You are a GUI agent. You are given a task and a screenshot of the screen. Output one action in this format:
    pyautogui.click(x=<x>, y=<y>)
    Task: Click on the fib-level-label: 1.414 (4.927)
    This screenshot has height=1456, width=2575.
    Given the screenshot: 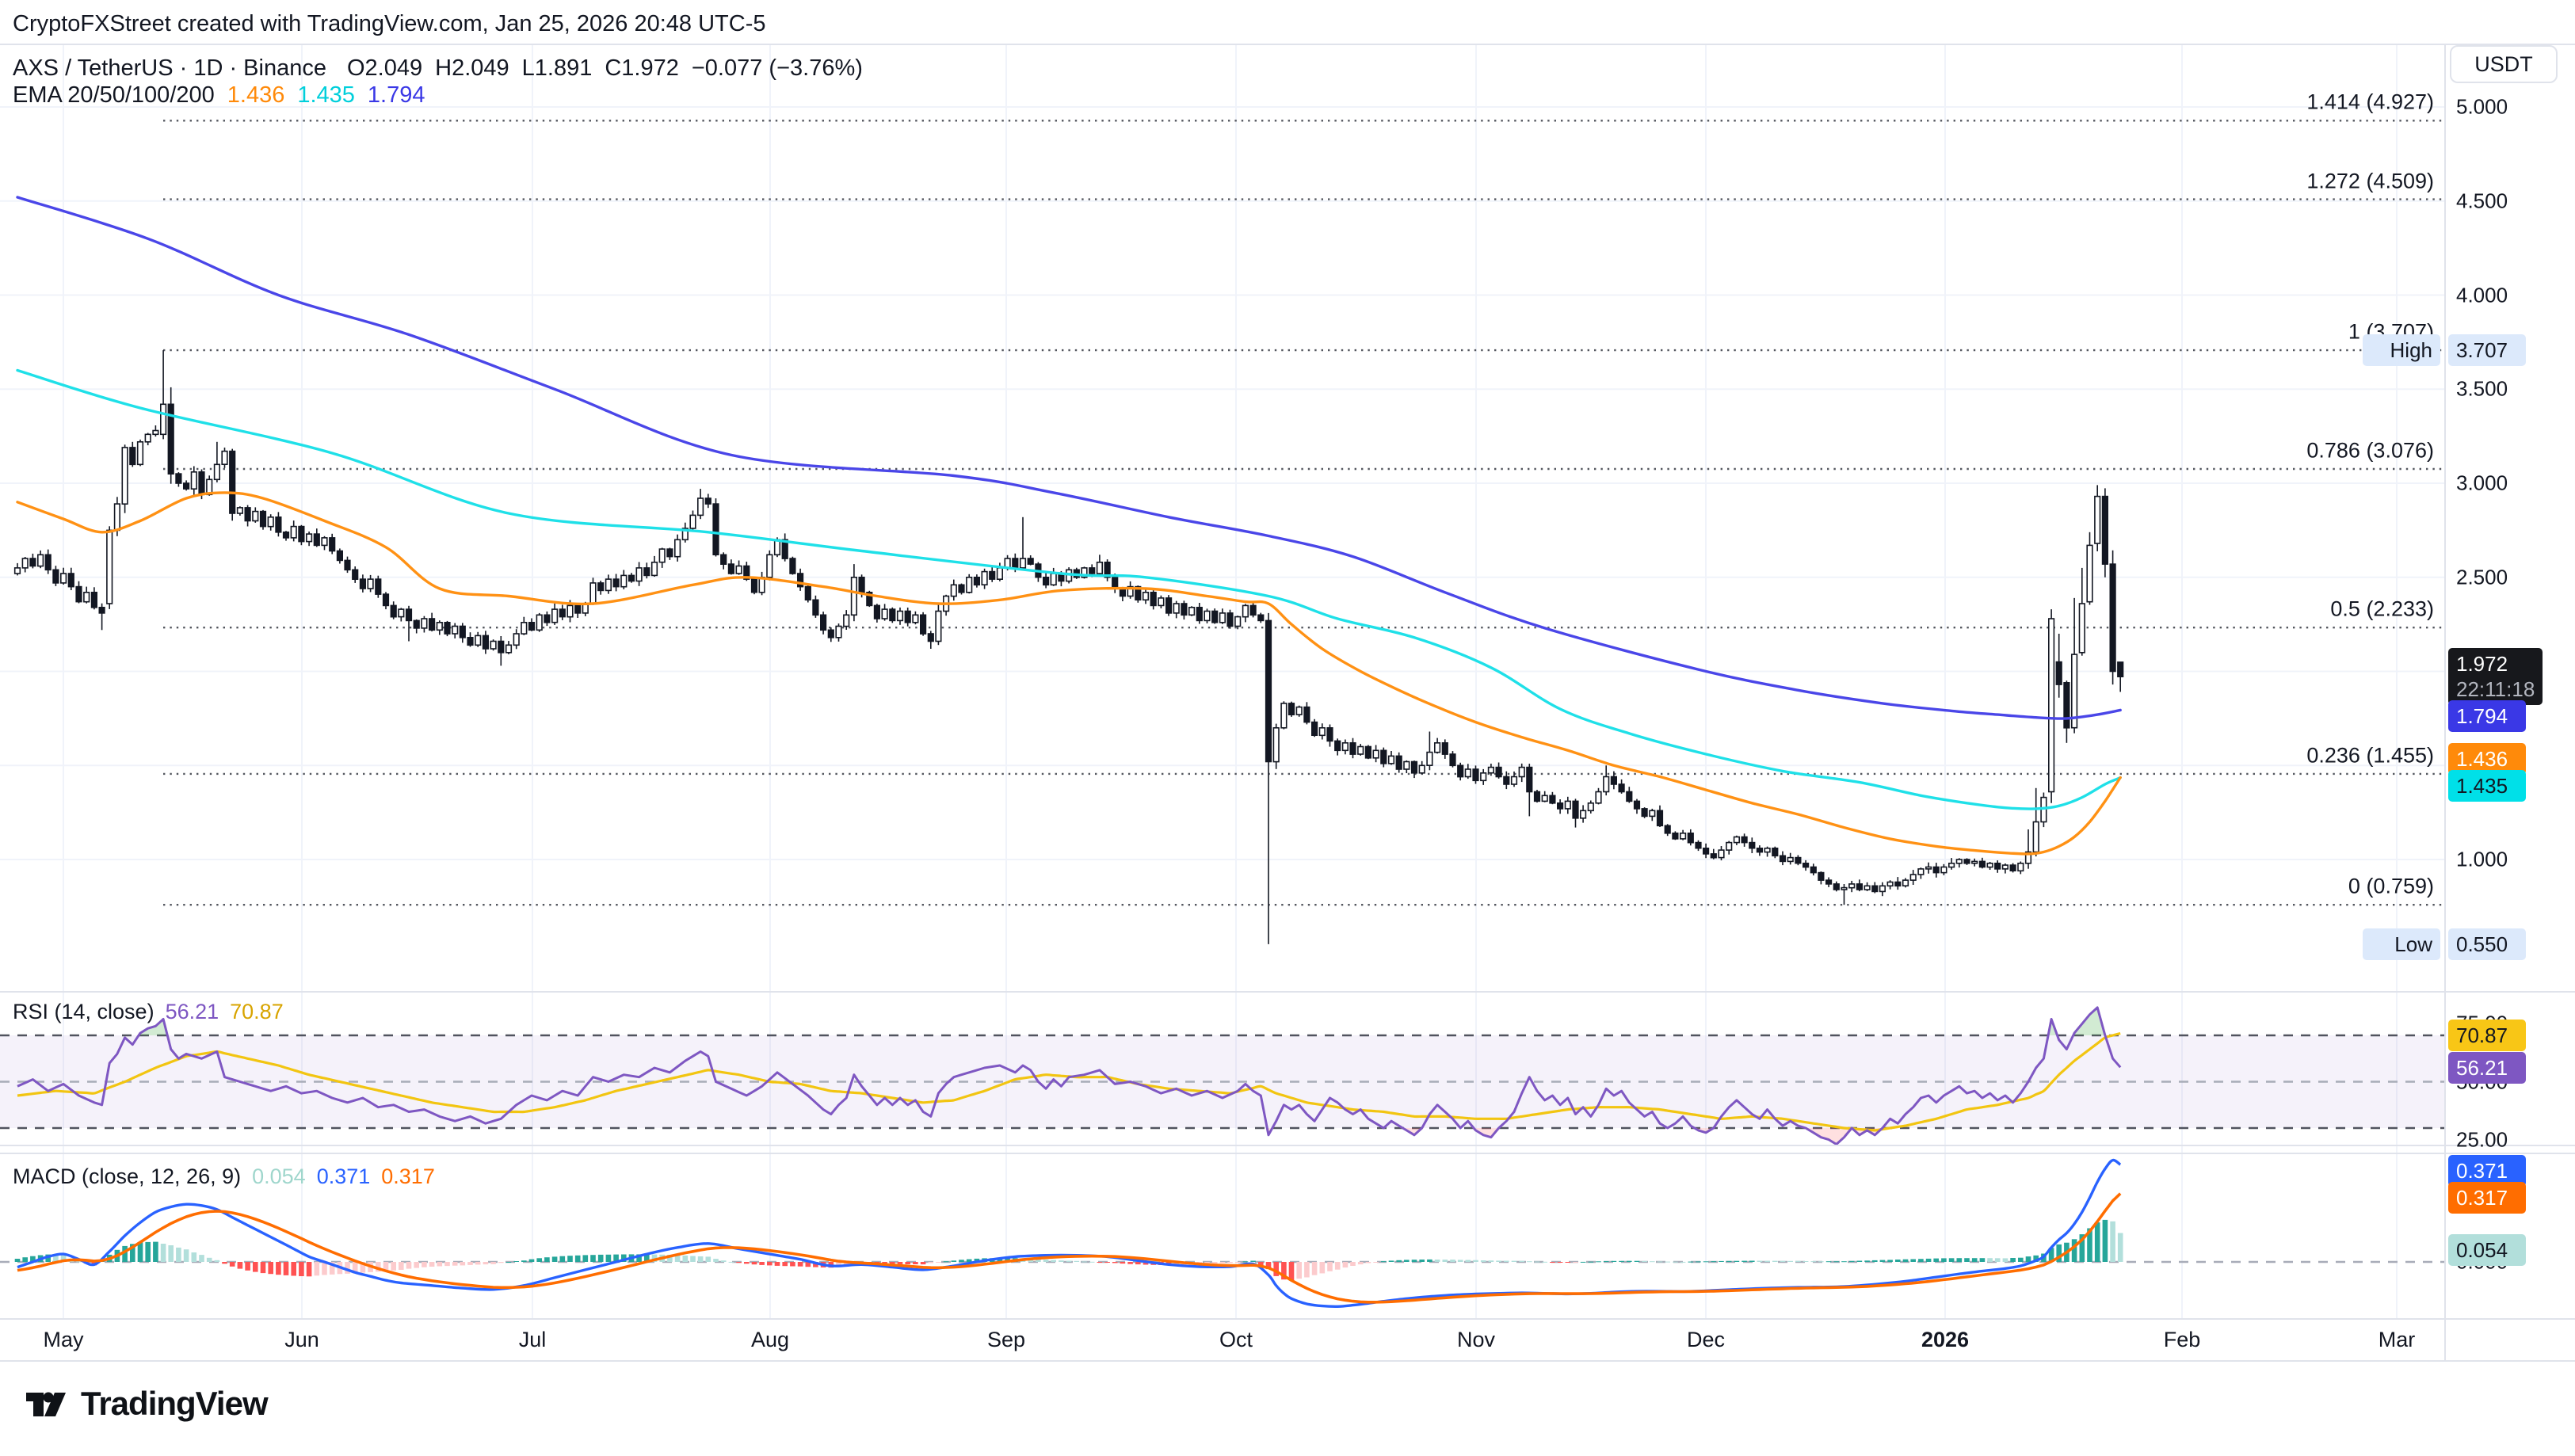 What is the action you would take?
    pyautogui.click(x=2370, y=102)
    